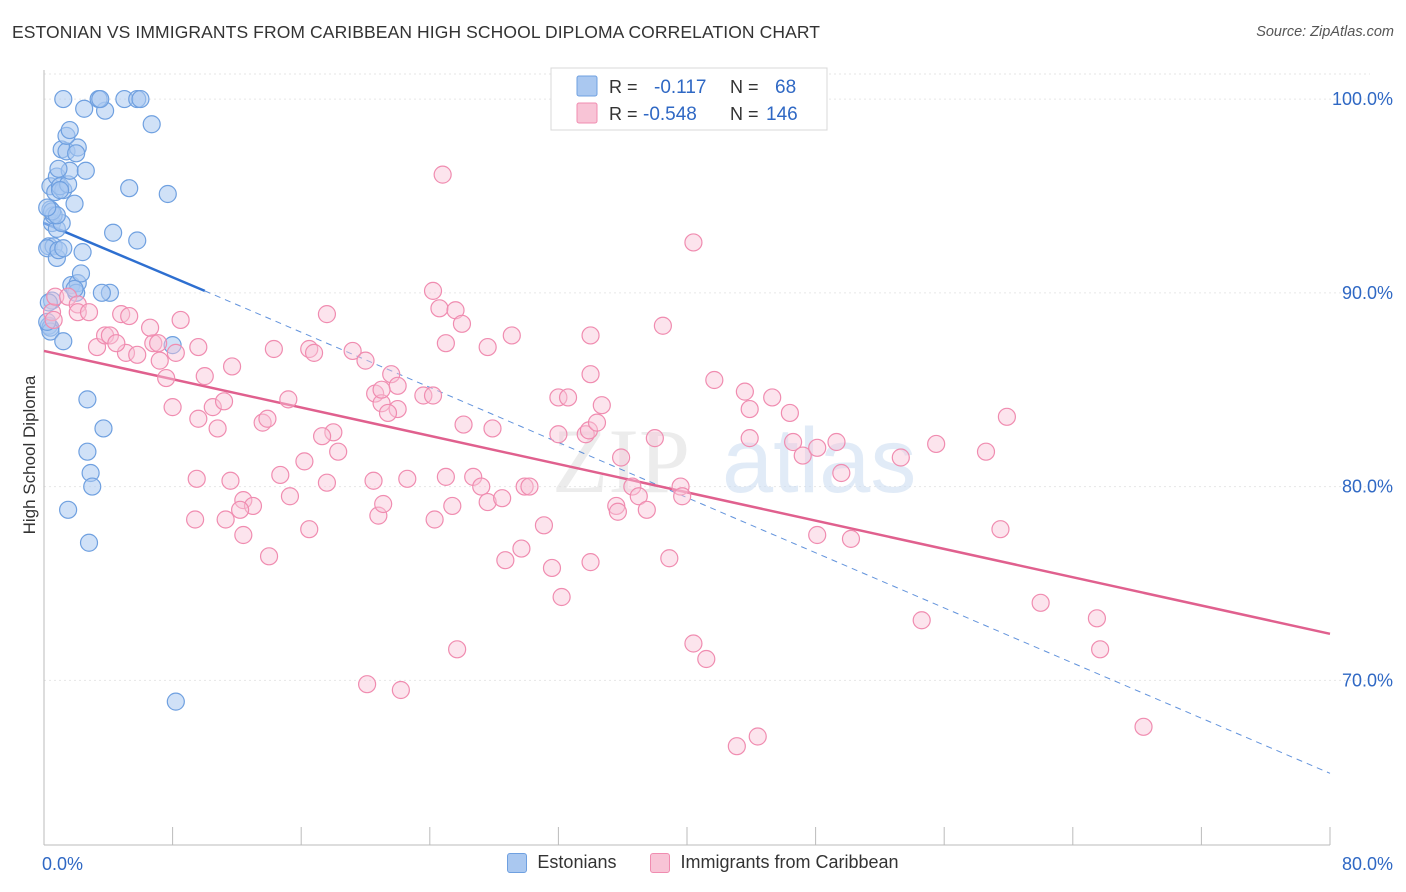 Image resolution: width=1406 pixels, height=892 pixels. Describe the element at coordinates (785, 87) in the screenshot. I see `legend-n-value-1: 68` at that location.